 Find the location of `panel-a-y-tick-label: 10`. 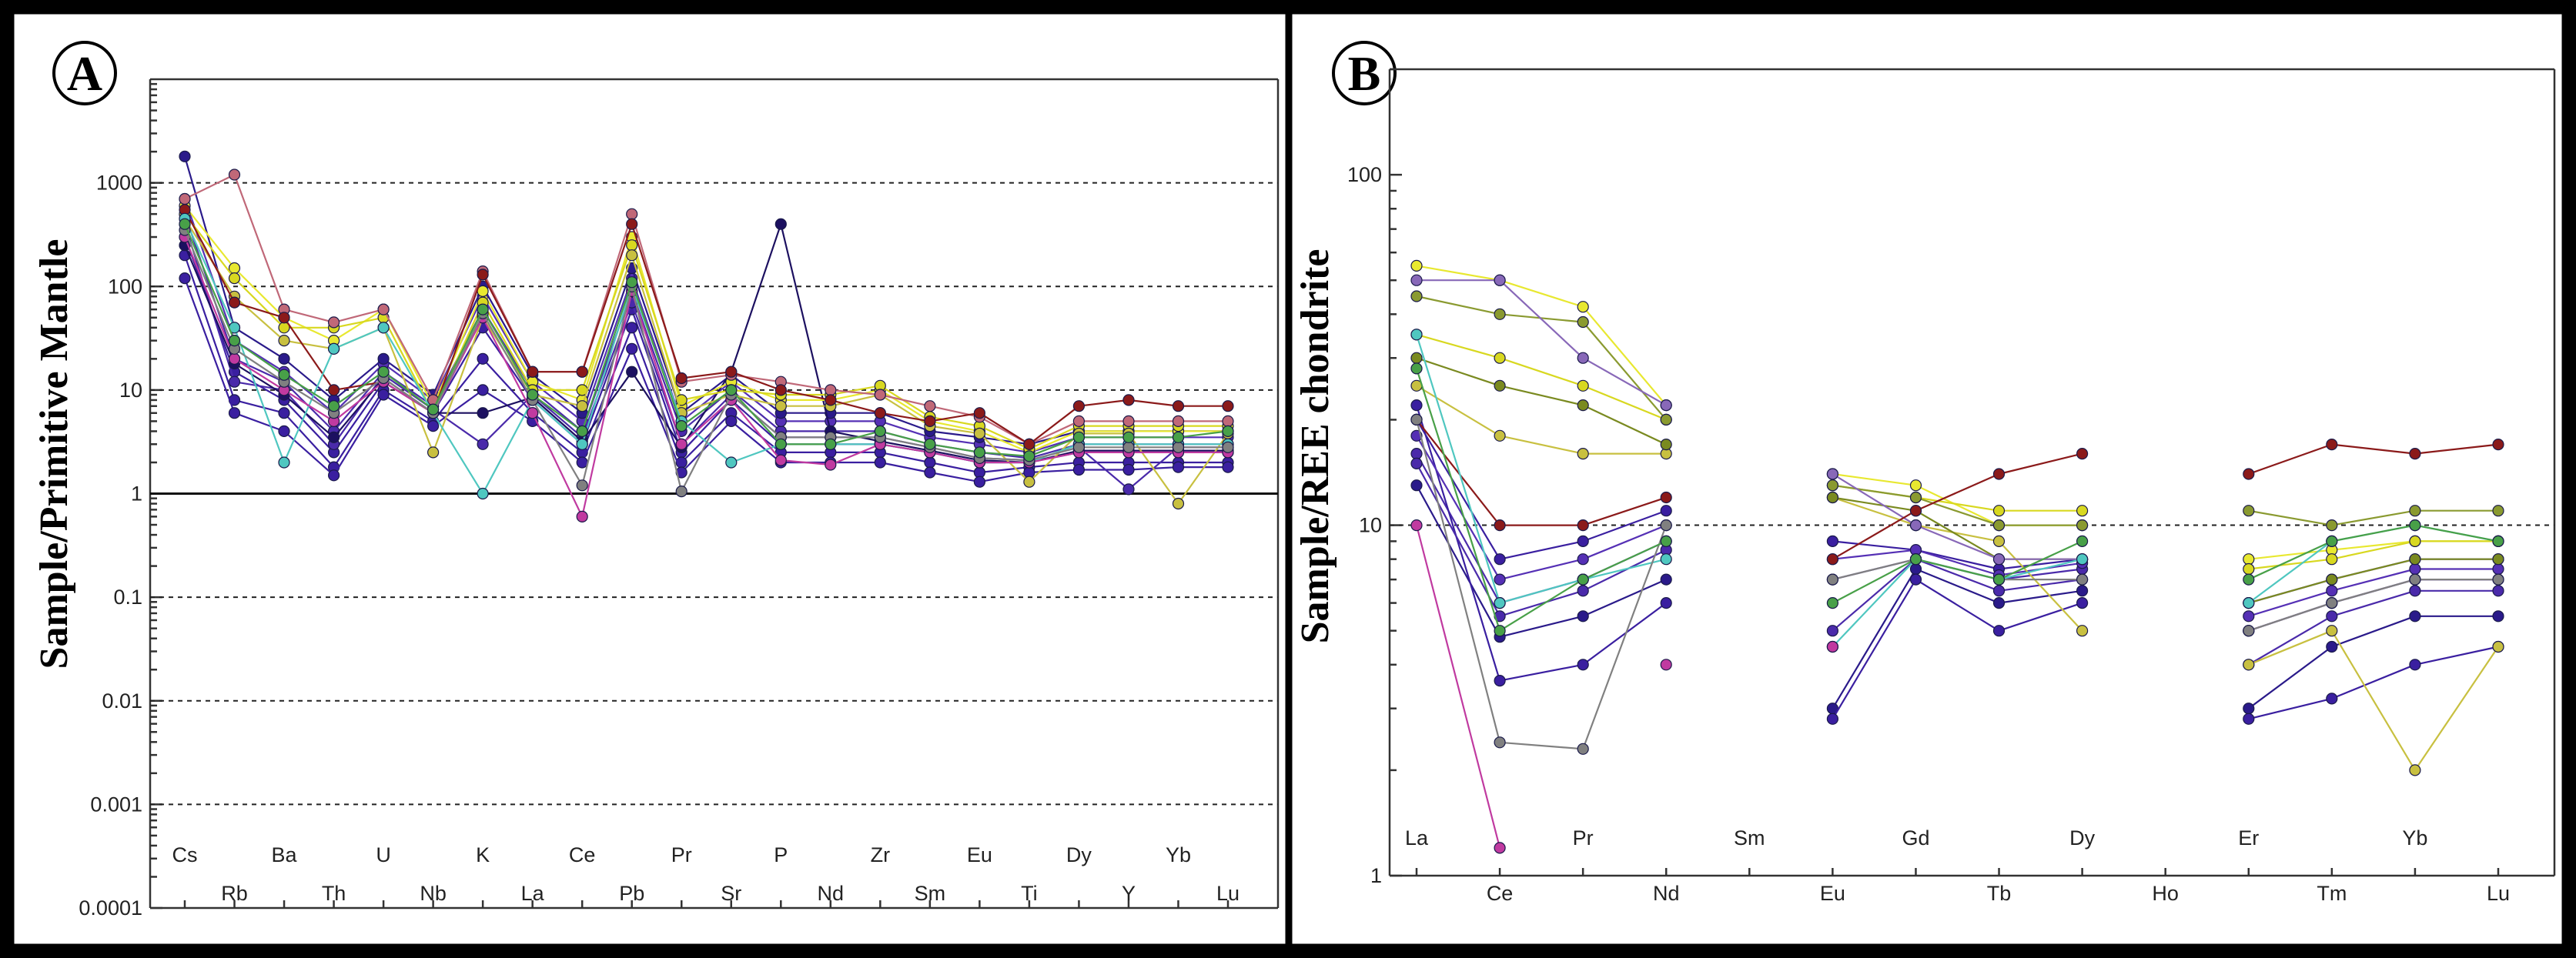

panel-a-y-tick-label: 10 is located at coordinates (131, 390).